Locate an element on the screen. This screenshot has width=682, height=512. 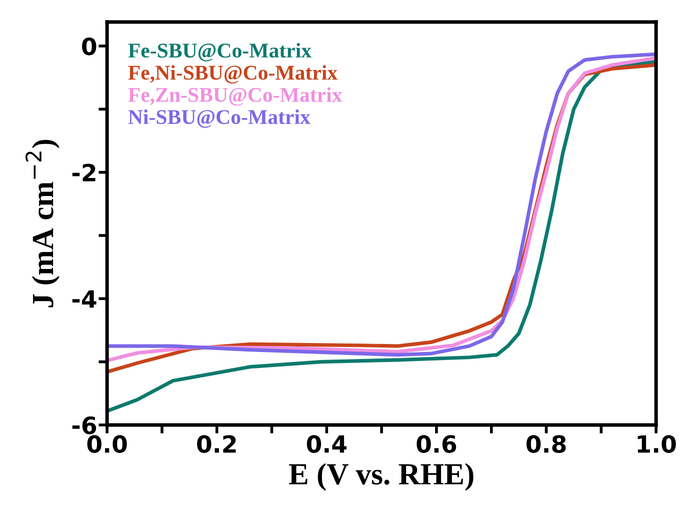
text: Fe,Ni-SBU@Co-Matrix is located at coordinates (233, 74).